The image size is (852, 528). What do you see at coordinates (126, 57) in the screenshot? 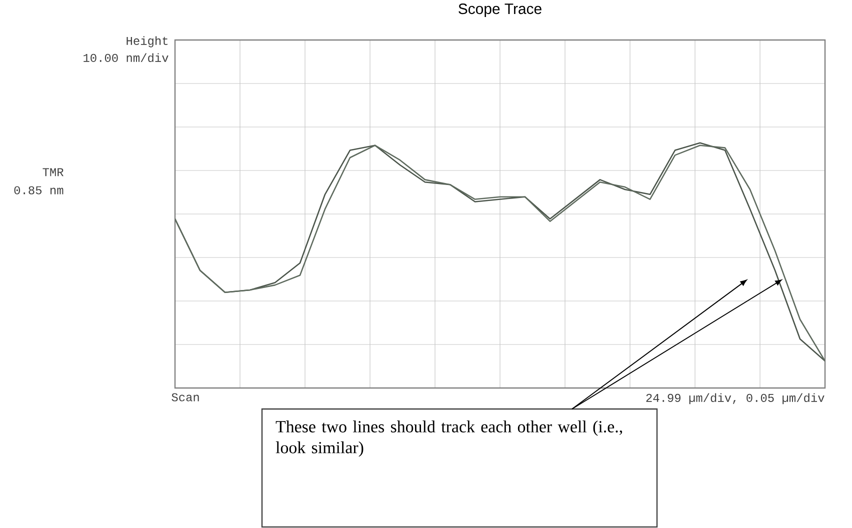
I see `text: 10.00 nm/div` at bounding box center [126, 57].